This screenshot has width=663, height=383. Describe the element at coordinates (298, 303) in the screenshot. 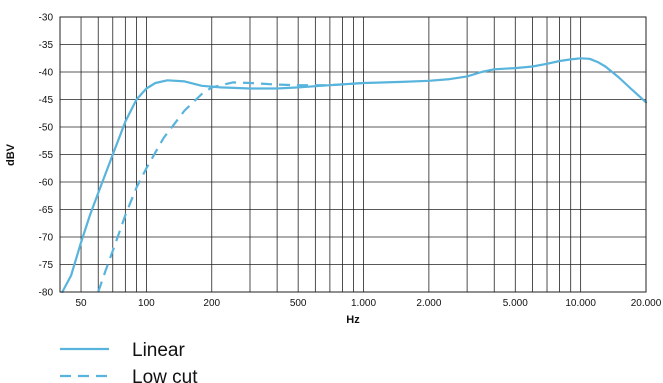

I see `x-tick-label: 500` at that location.